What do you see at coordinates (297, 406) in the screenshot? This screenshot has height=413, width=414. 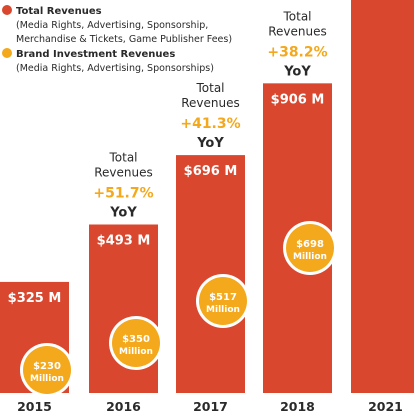 I see `year-label-2018: 2018` at bounding box center [297, 406].